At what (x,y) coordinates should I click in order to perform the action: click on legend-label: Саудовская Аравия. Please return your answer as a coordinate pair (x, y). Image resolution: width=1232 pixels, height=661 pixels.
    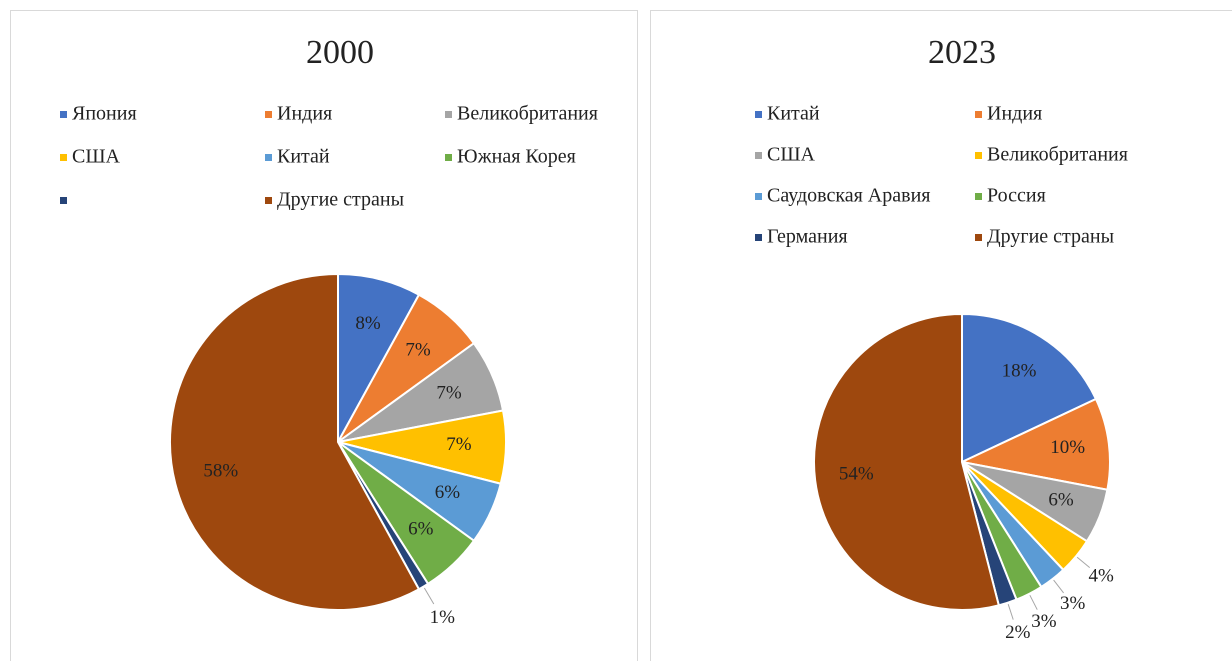
    Looking at the image, I should click on (848, 196).